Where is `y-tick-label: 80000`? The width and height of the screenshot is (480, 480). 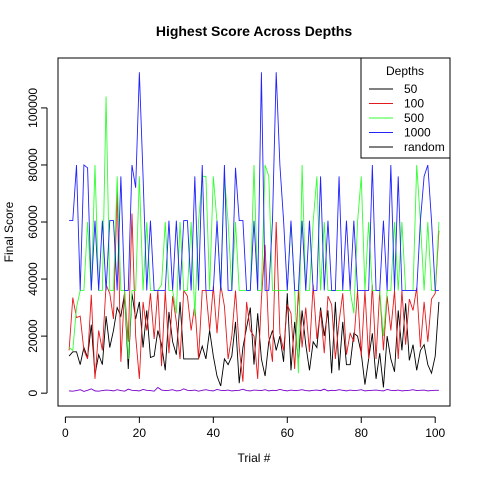 y-tick-label: 80000 is located at coordinates (33, 165).